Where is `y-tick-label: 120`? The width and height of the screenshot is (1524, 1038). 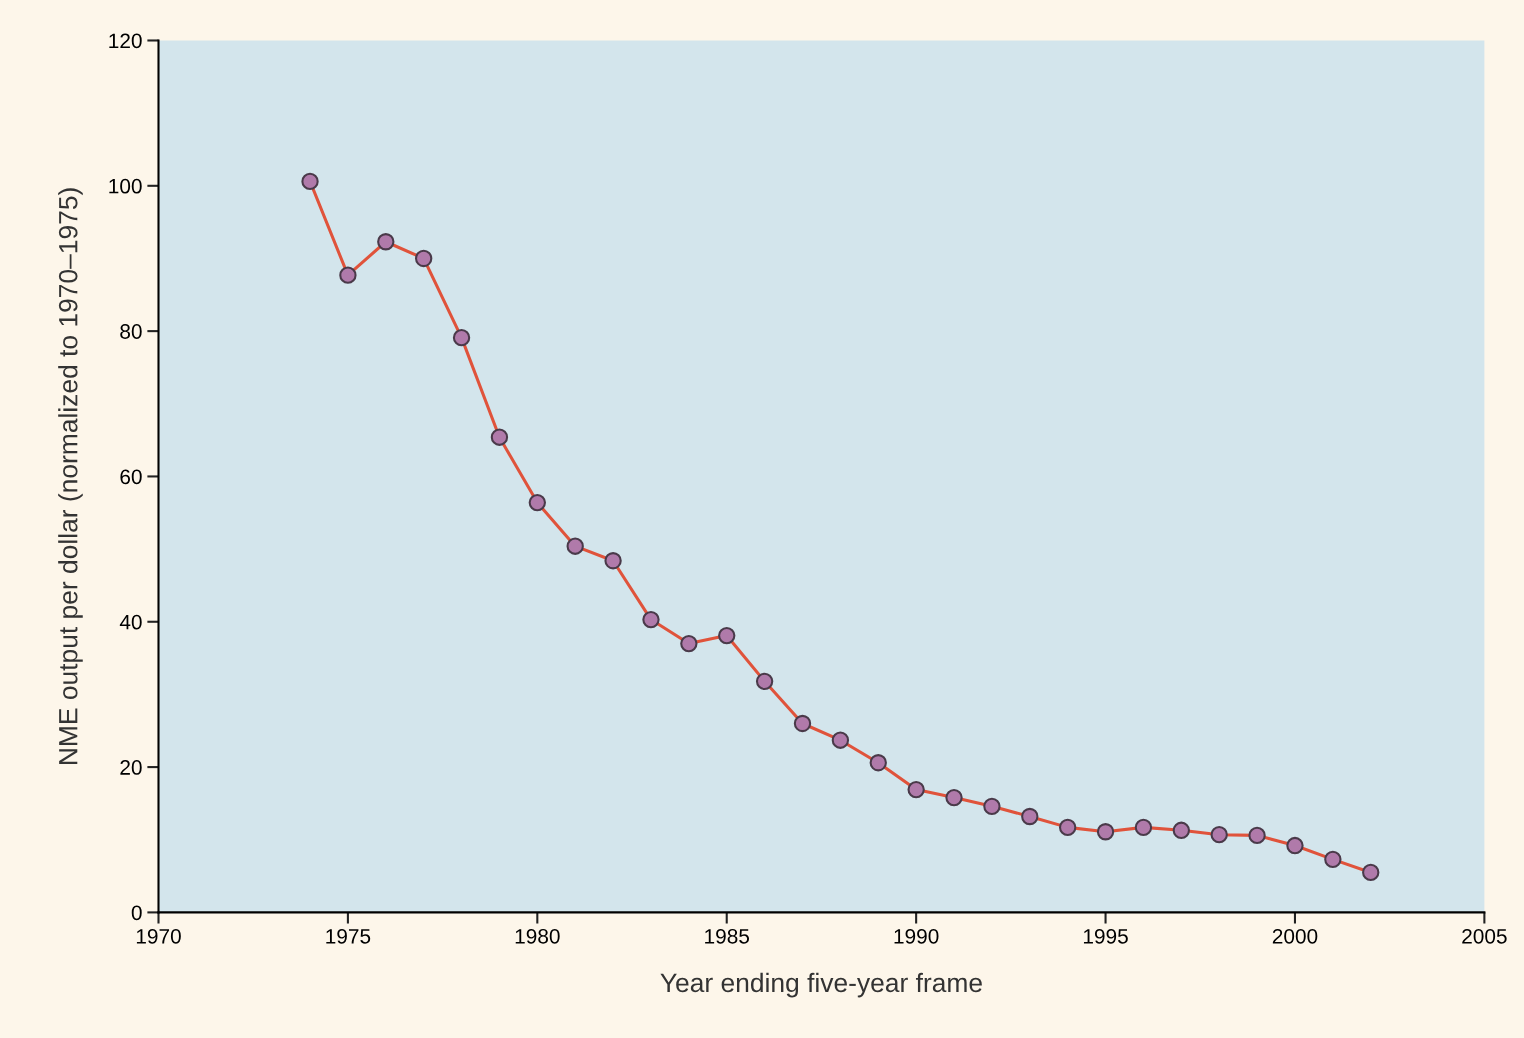
y-tick-label: 120 is located at coordinates (125, 41).